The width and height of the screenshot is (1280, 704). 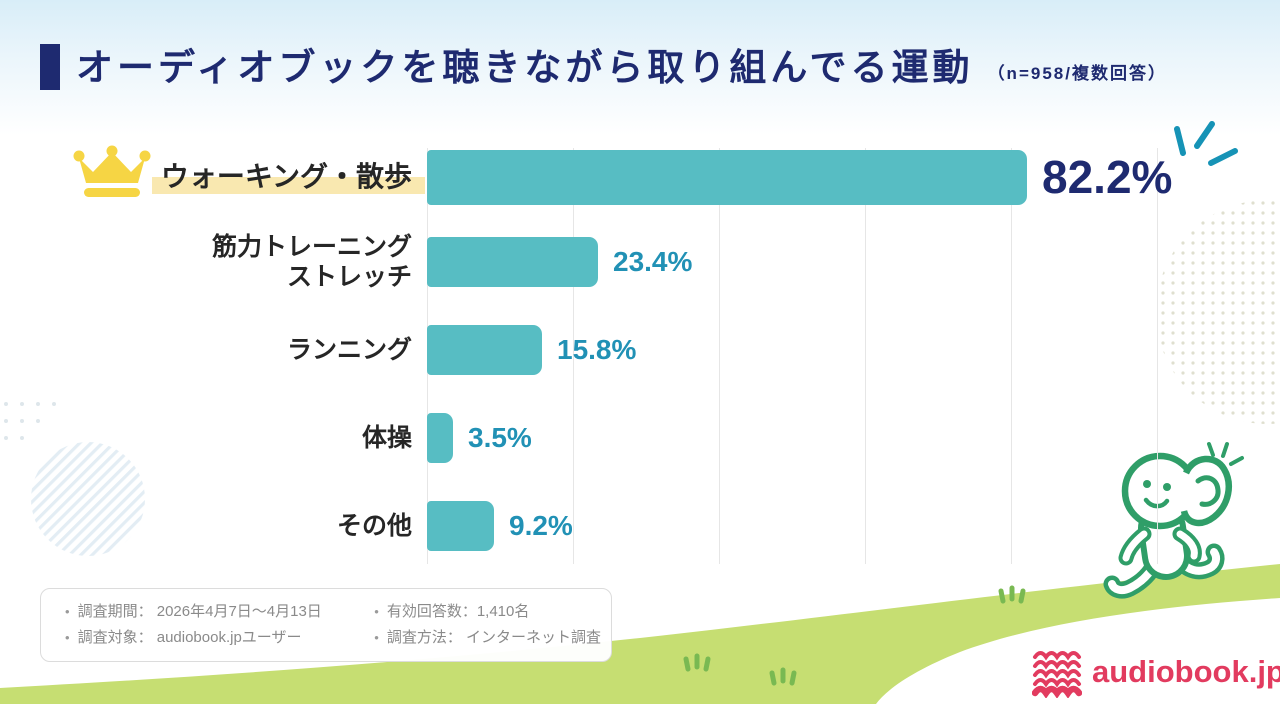 I want to click on bar-value: 23.4%, so click(x=653, y=261).